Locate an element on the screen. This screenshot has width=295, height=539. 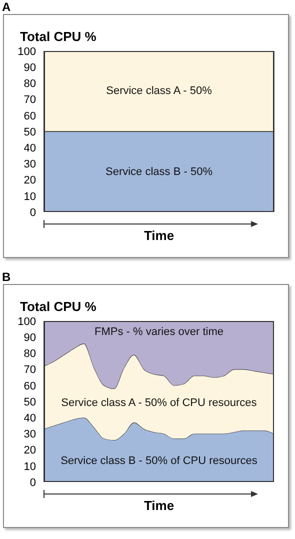
series-label: Service class A - 50% of CPU resources is located at coordinates (159, 403).